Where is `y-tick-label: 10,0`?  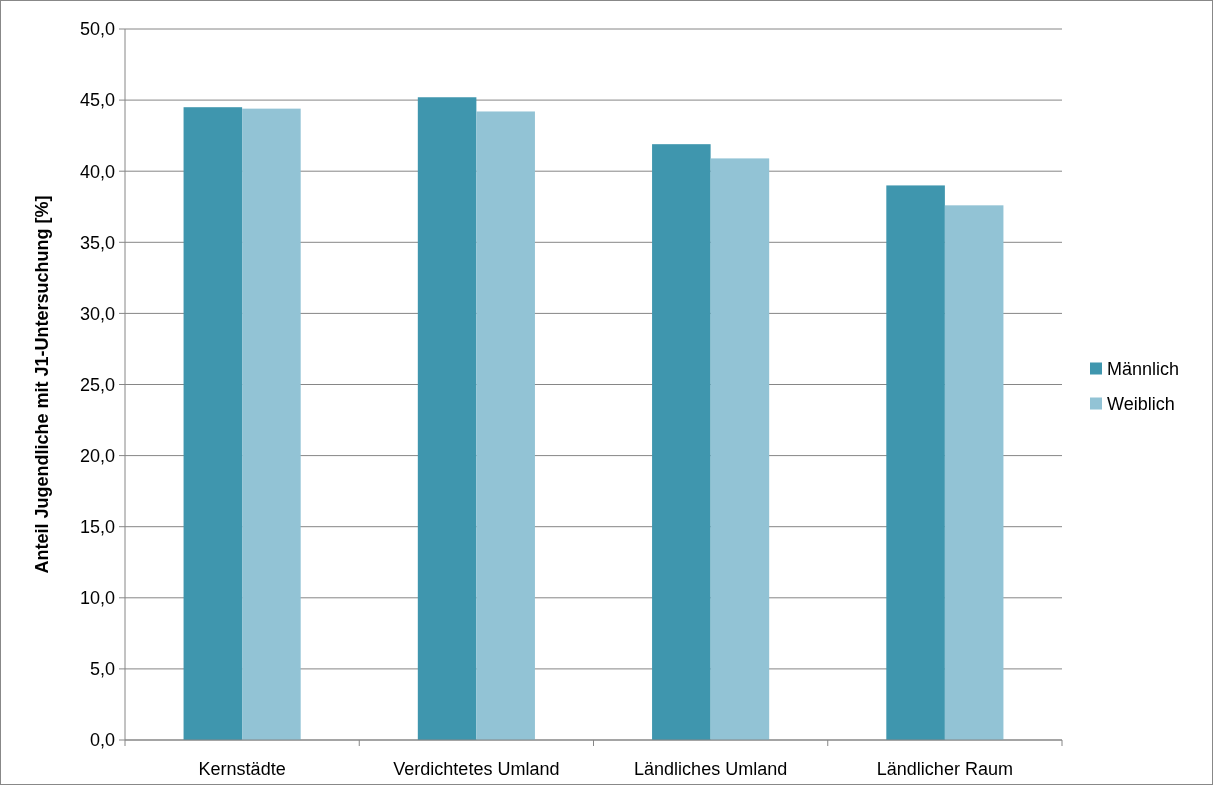 y-tick-label: 10,0 is located at coordinates (97, 598).